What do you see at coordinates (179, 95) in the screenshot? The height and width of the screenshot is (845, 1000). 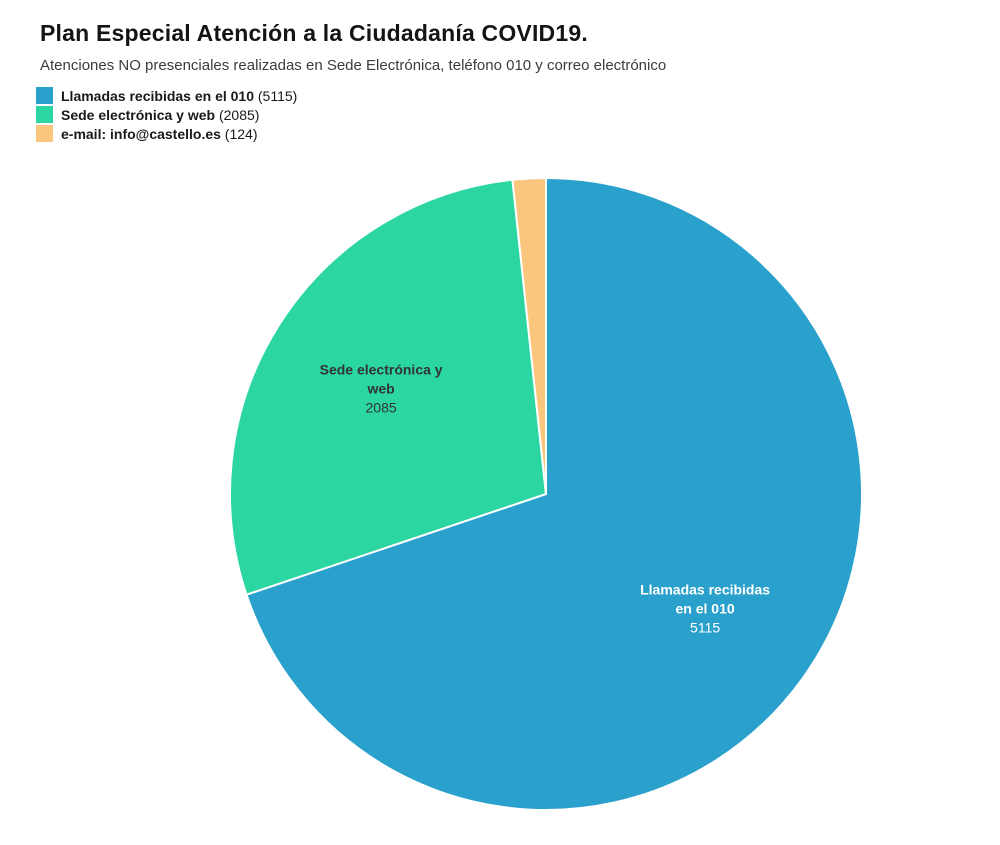 I see `legend-label: Llamadas recibidas en el 010 (5115)` at bounding box center [179, 95].